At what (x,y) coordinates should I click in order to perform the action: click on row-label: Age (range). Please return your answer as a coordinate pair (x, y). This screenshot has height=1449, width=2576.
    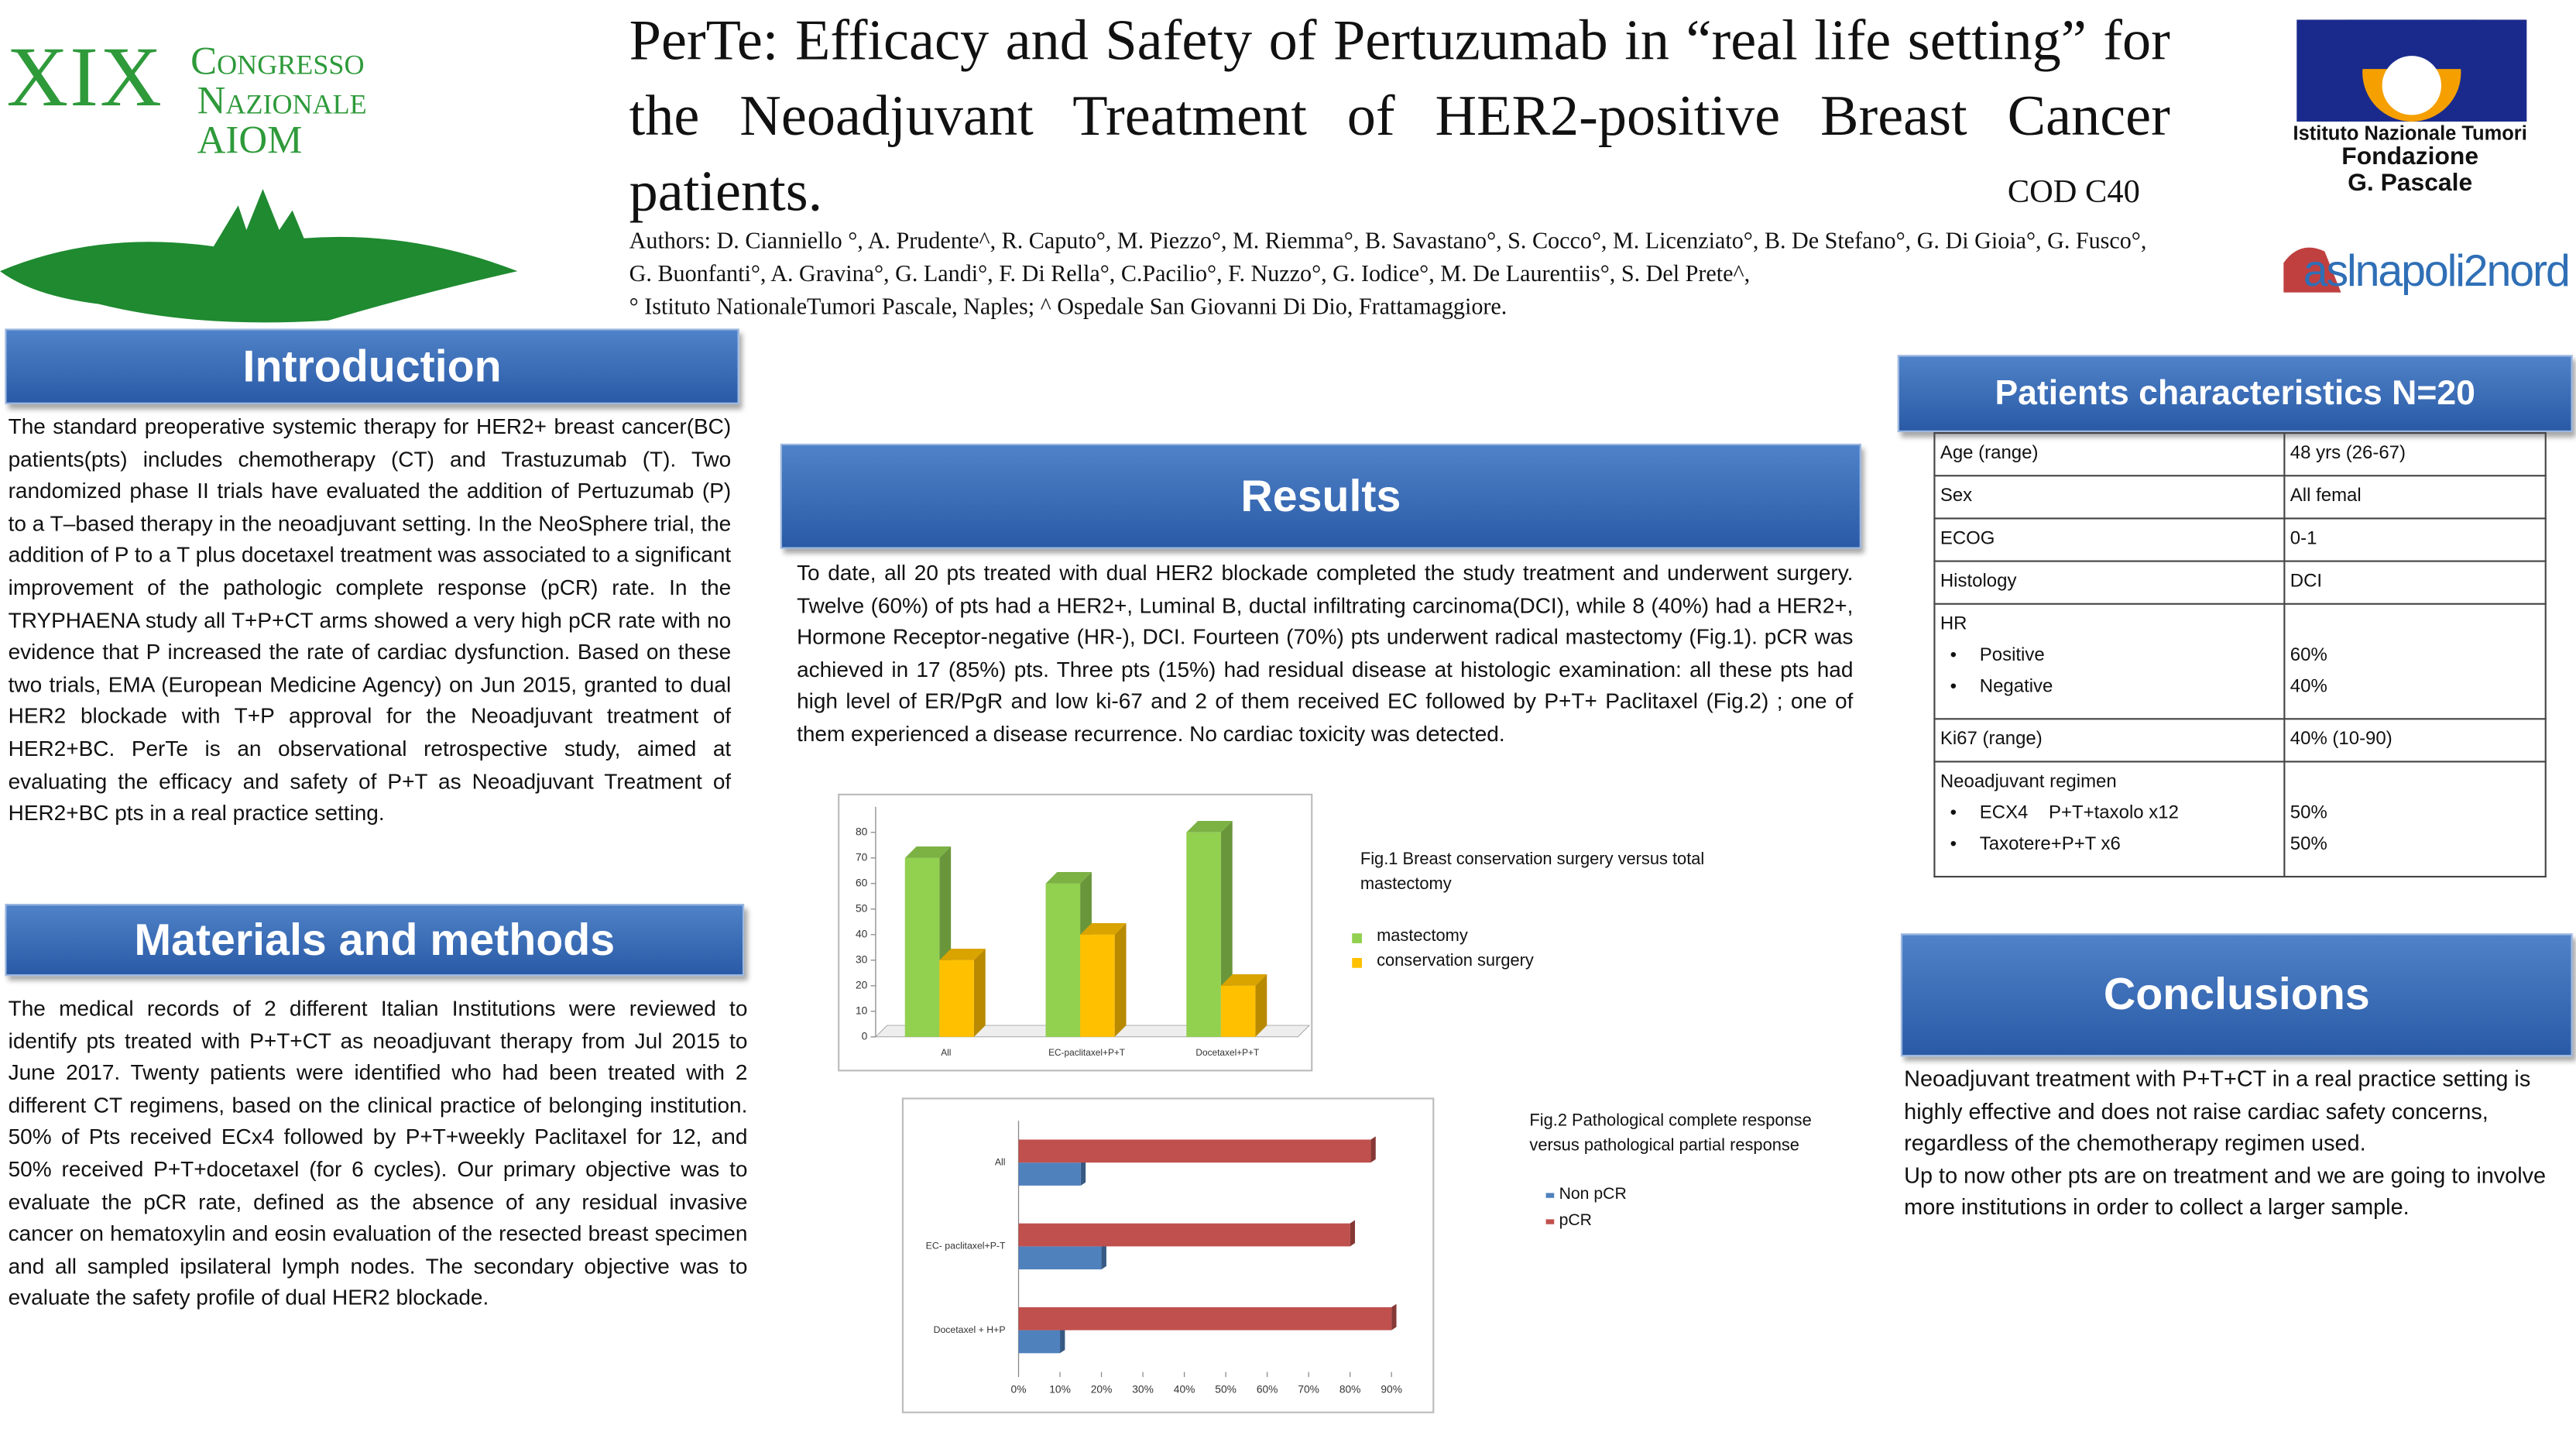
    Looking at the image, I should click on (2109, 454).